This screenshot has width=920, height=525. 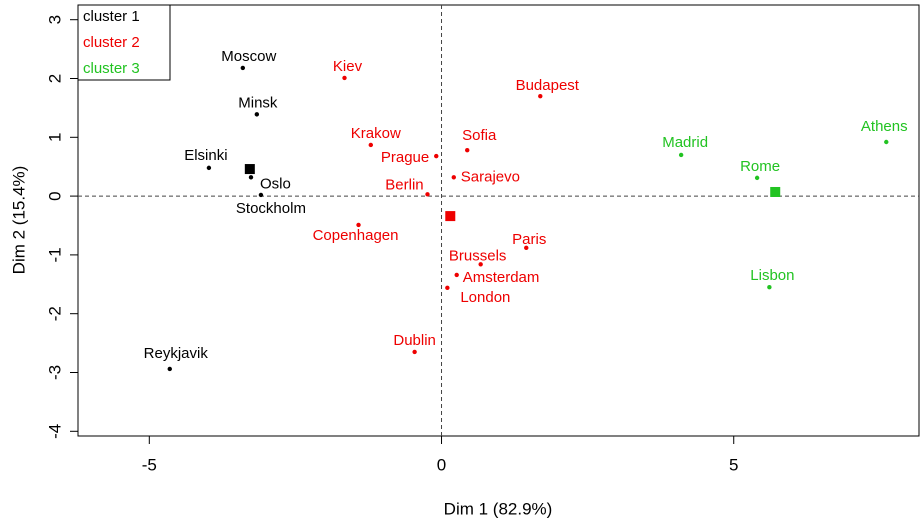 What do you see at coordinates (479, 135) in the screenshot?
I see `point-label: Sofia` at bounding box center [479, 135].